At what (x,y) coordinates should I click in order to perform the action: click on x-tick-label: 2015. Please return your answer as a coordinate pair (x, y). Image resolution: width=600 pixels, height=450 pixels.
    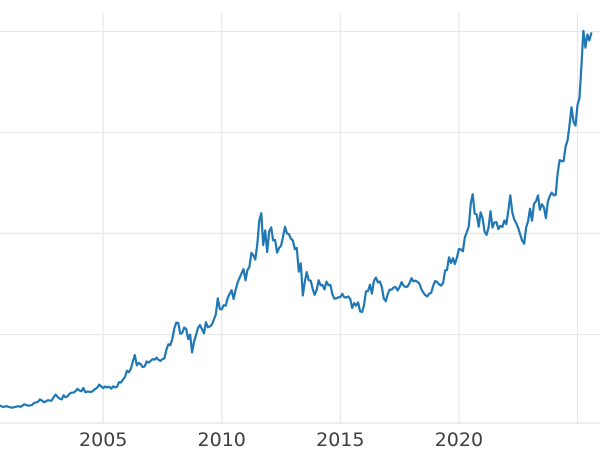
    Looking at the image, I should click on (340, 439).